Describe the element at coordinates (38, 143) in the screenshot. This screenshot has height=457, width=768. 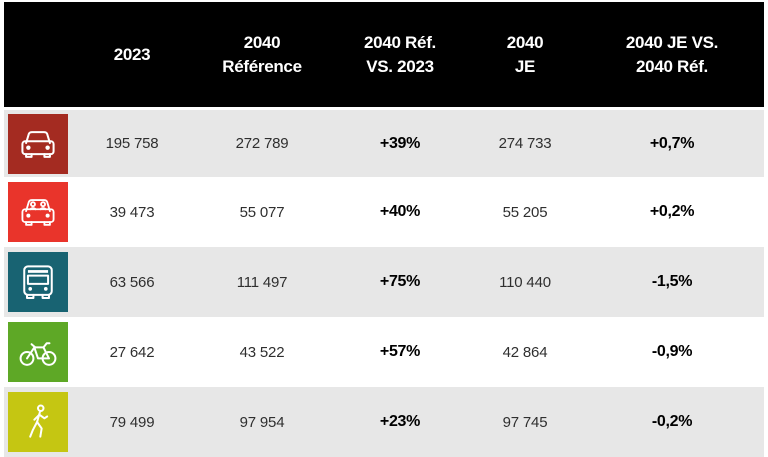
I see `car-icon` at that location.